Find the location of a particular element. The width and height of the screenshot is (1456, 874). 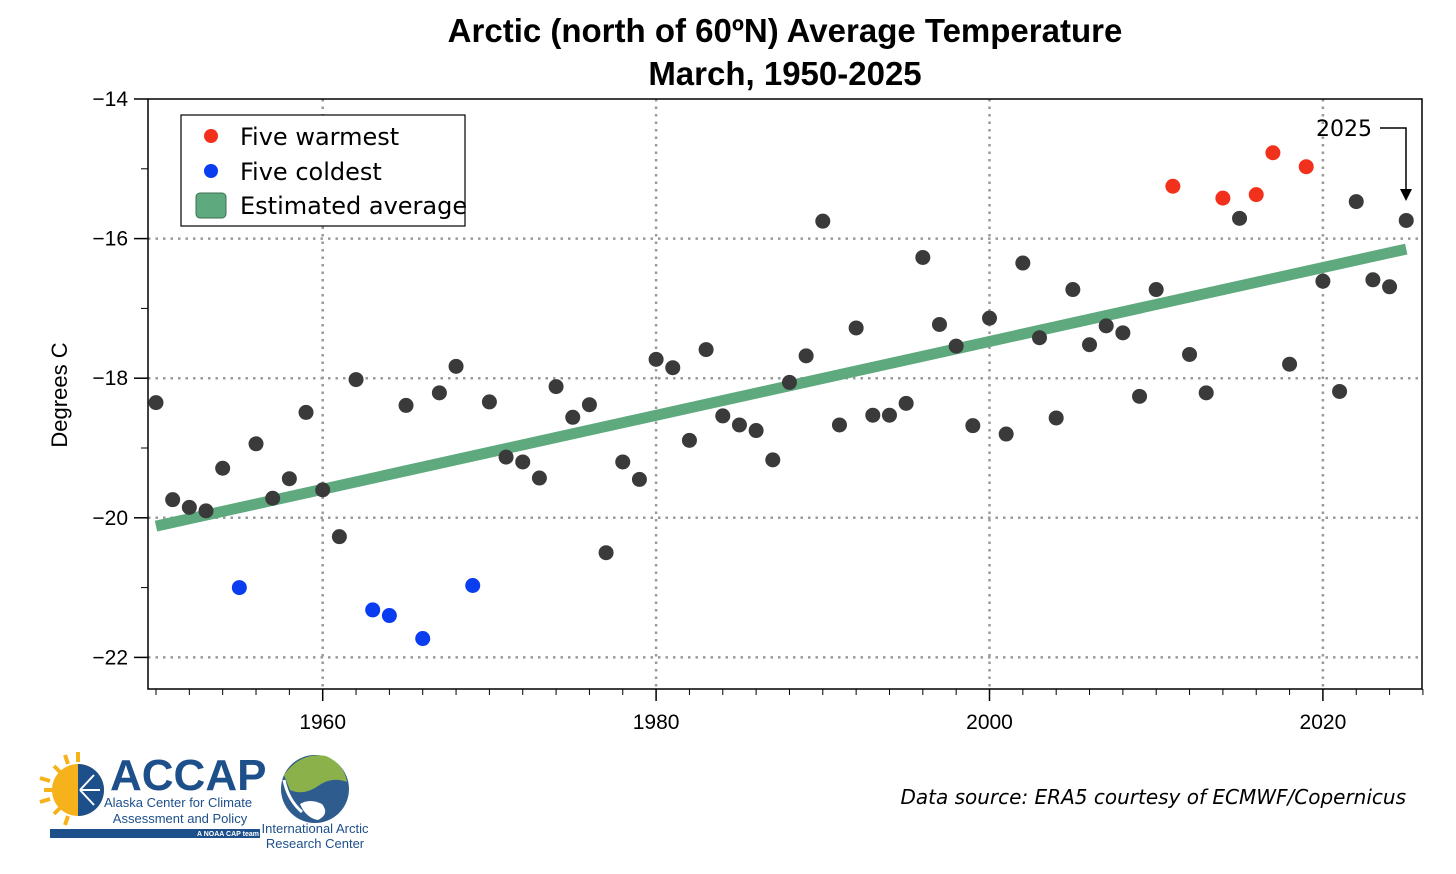

legend-marker-warmest is located at coordinates (211, 136).